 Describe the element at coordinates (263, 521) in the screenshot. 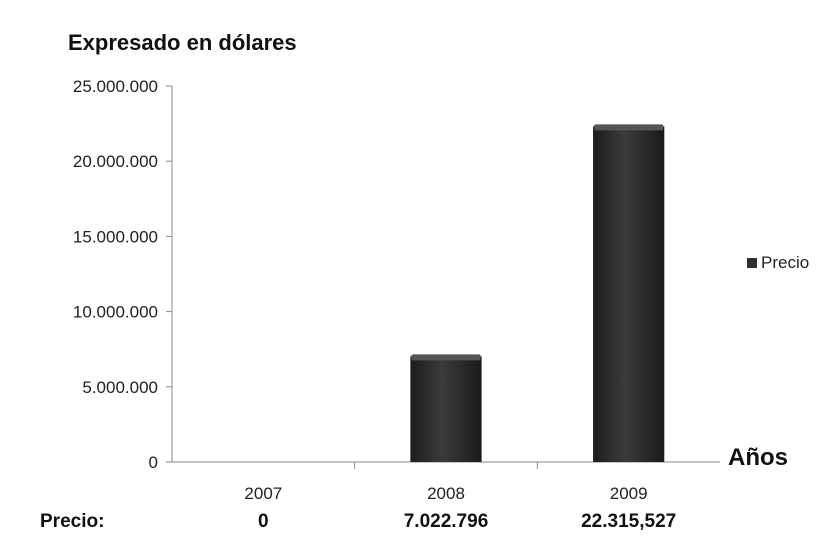

I see `data-table-value: 0` at that location.